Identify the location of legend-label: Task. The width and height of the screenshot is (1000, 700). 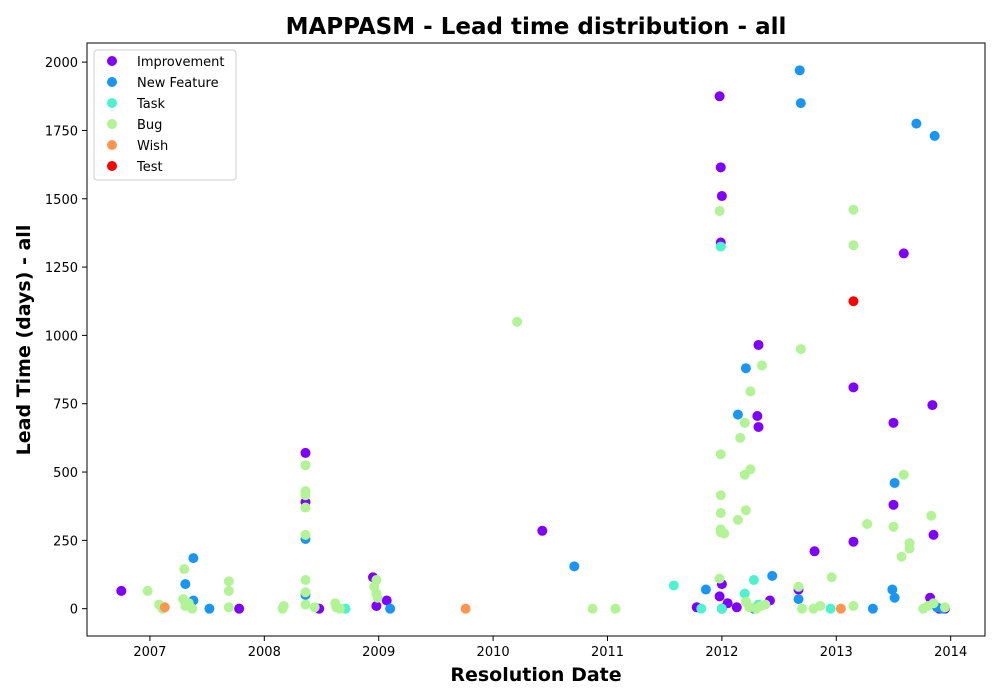
(151, 104).